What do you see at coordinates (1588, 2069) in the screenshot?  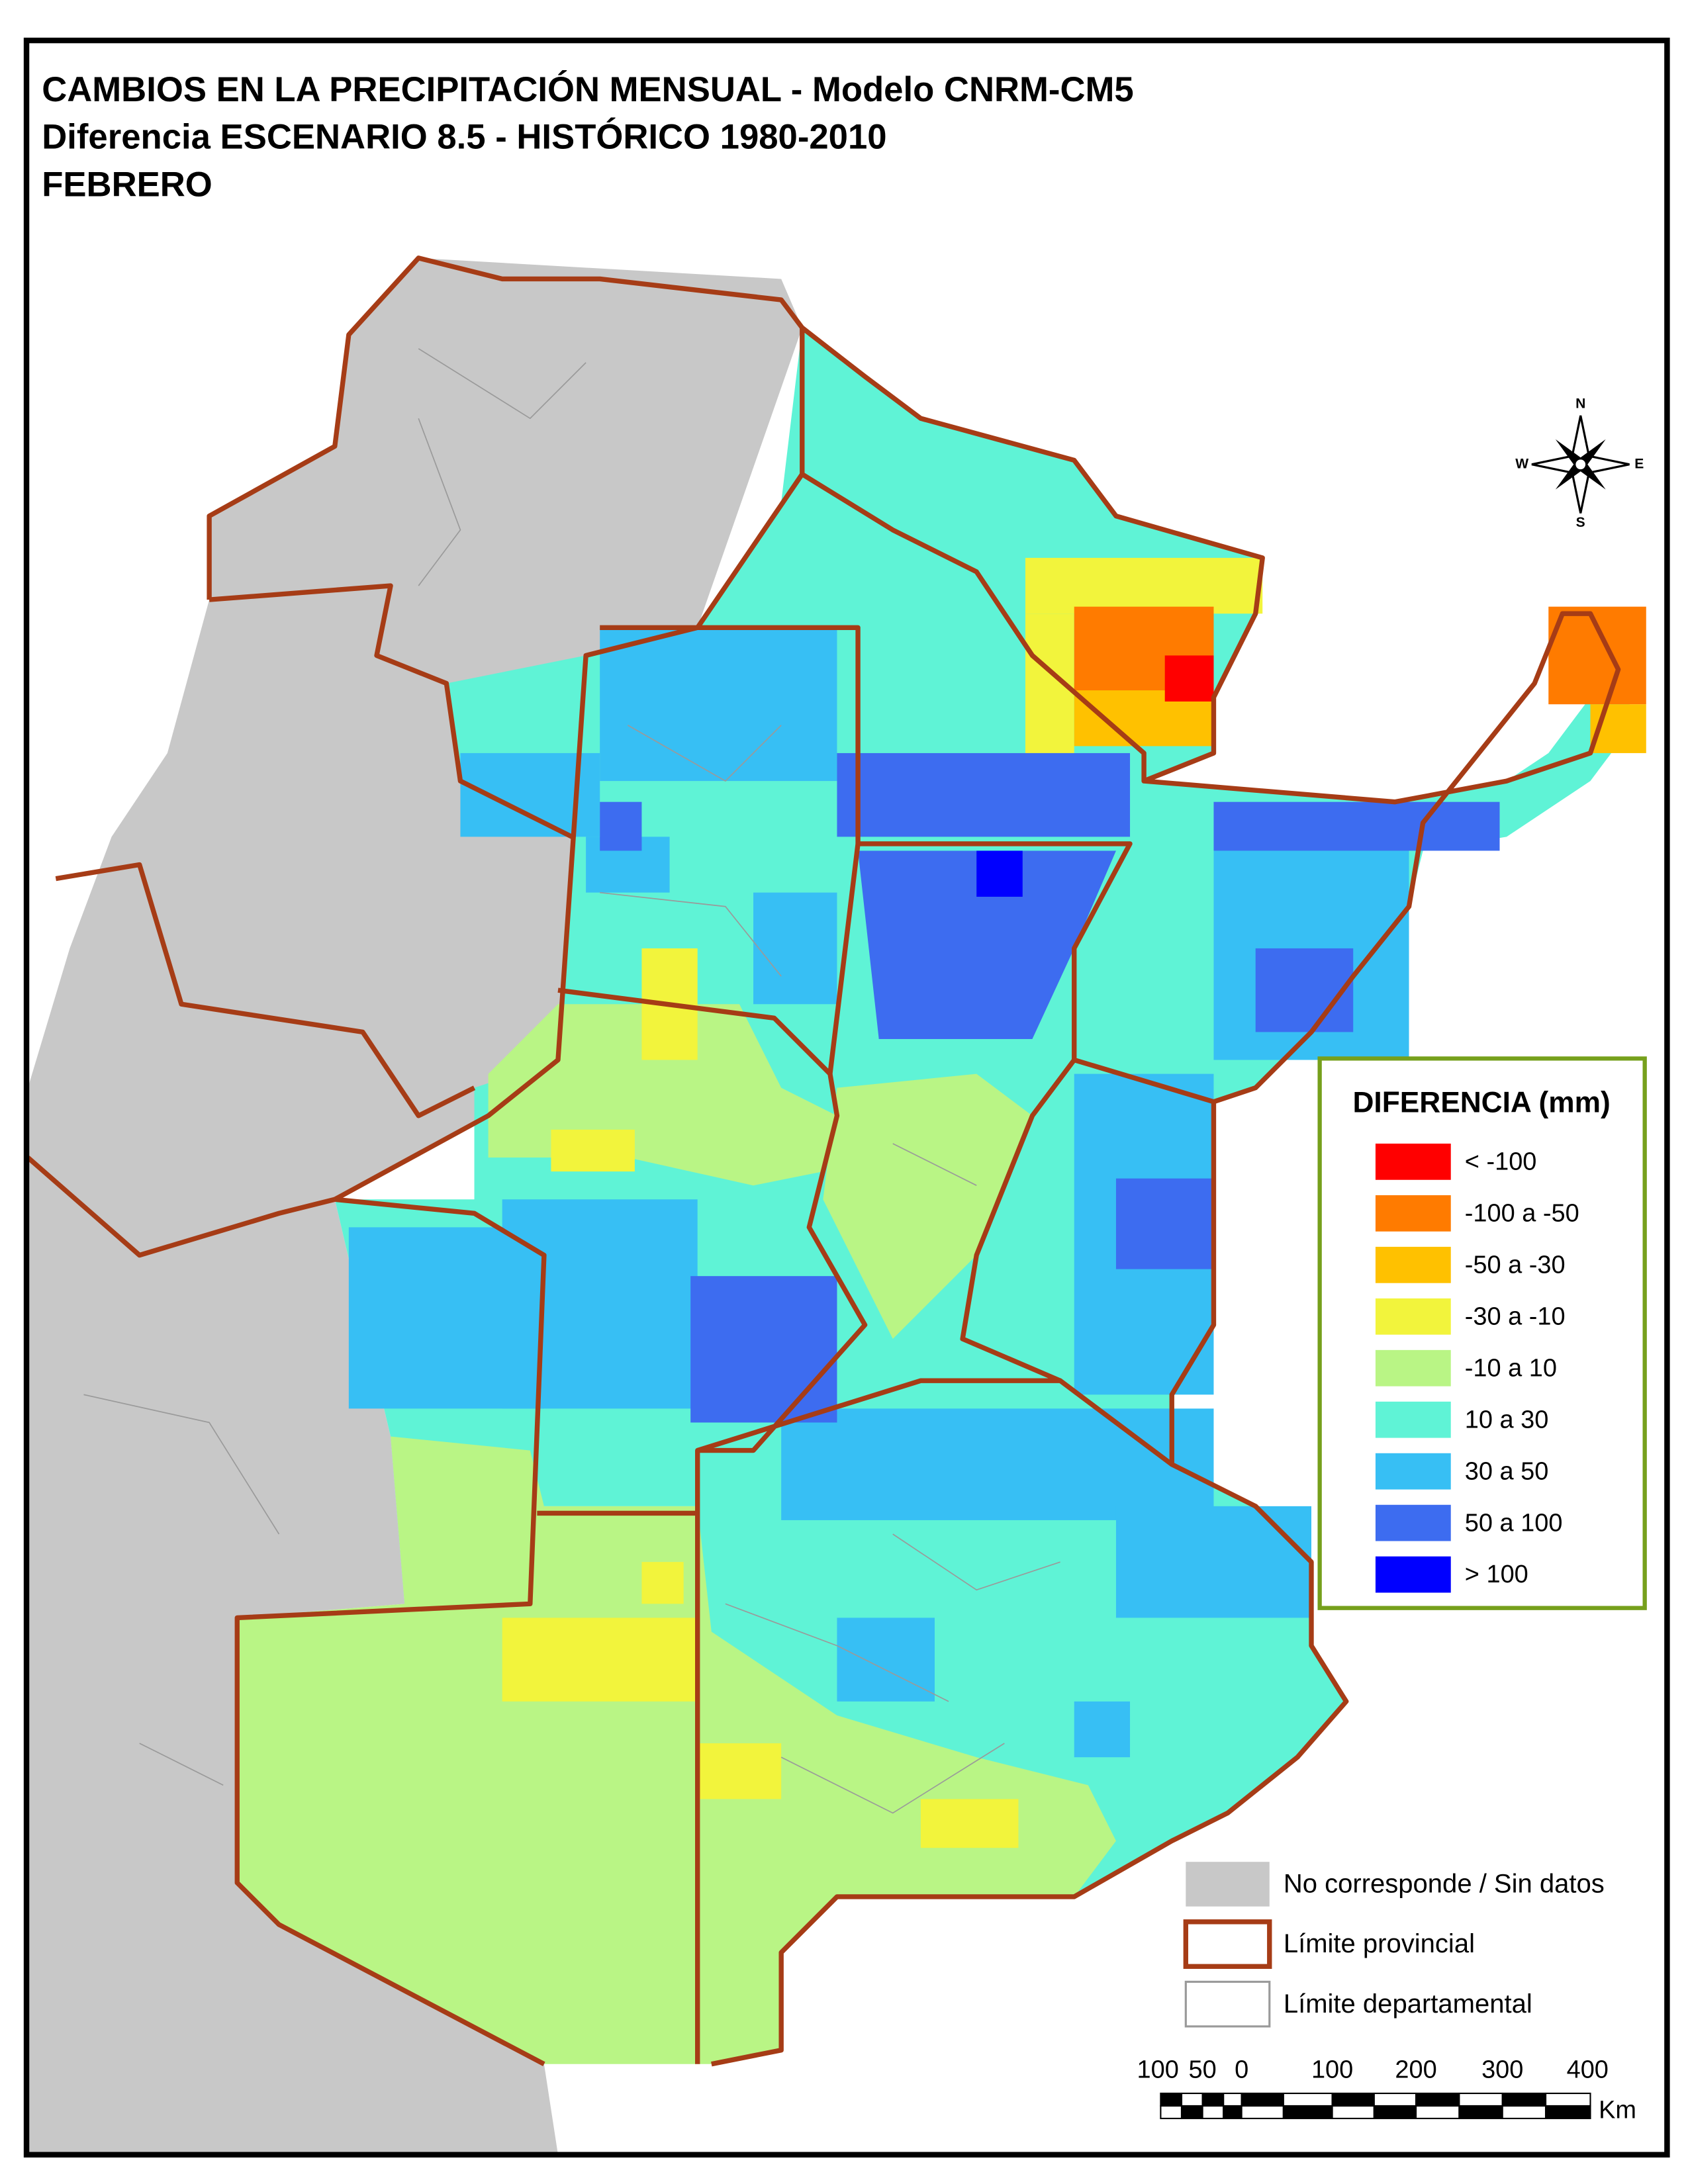 I see `scale-label: 400` at bounding box center [1588, 2069].